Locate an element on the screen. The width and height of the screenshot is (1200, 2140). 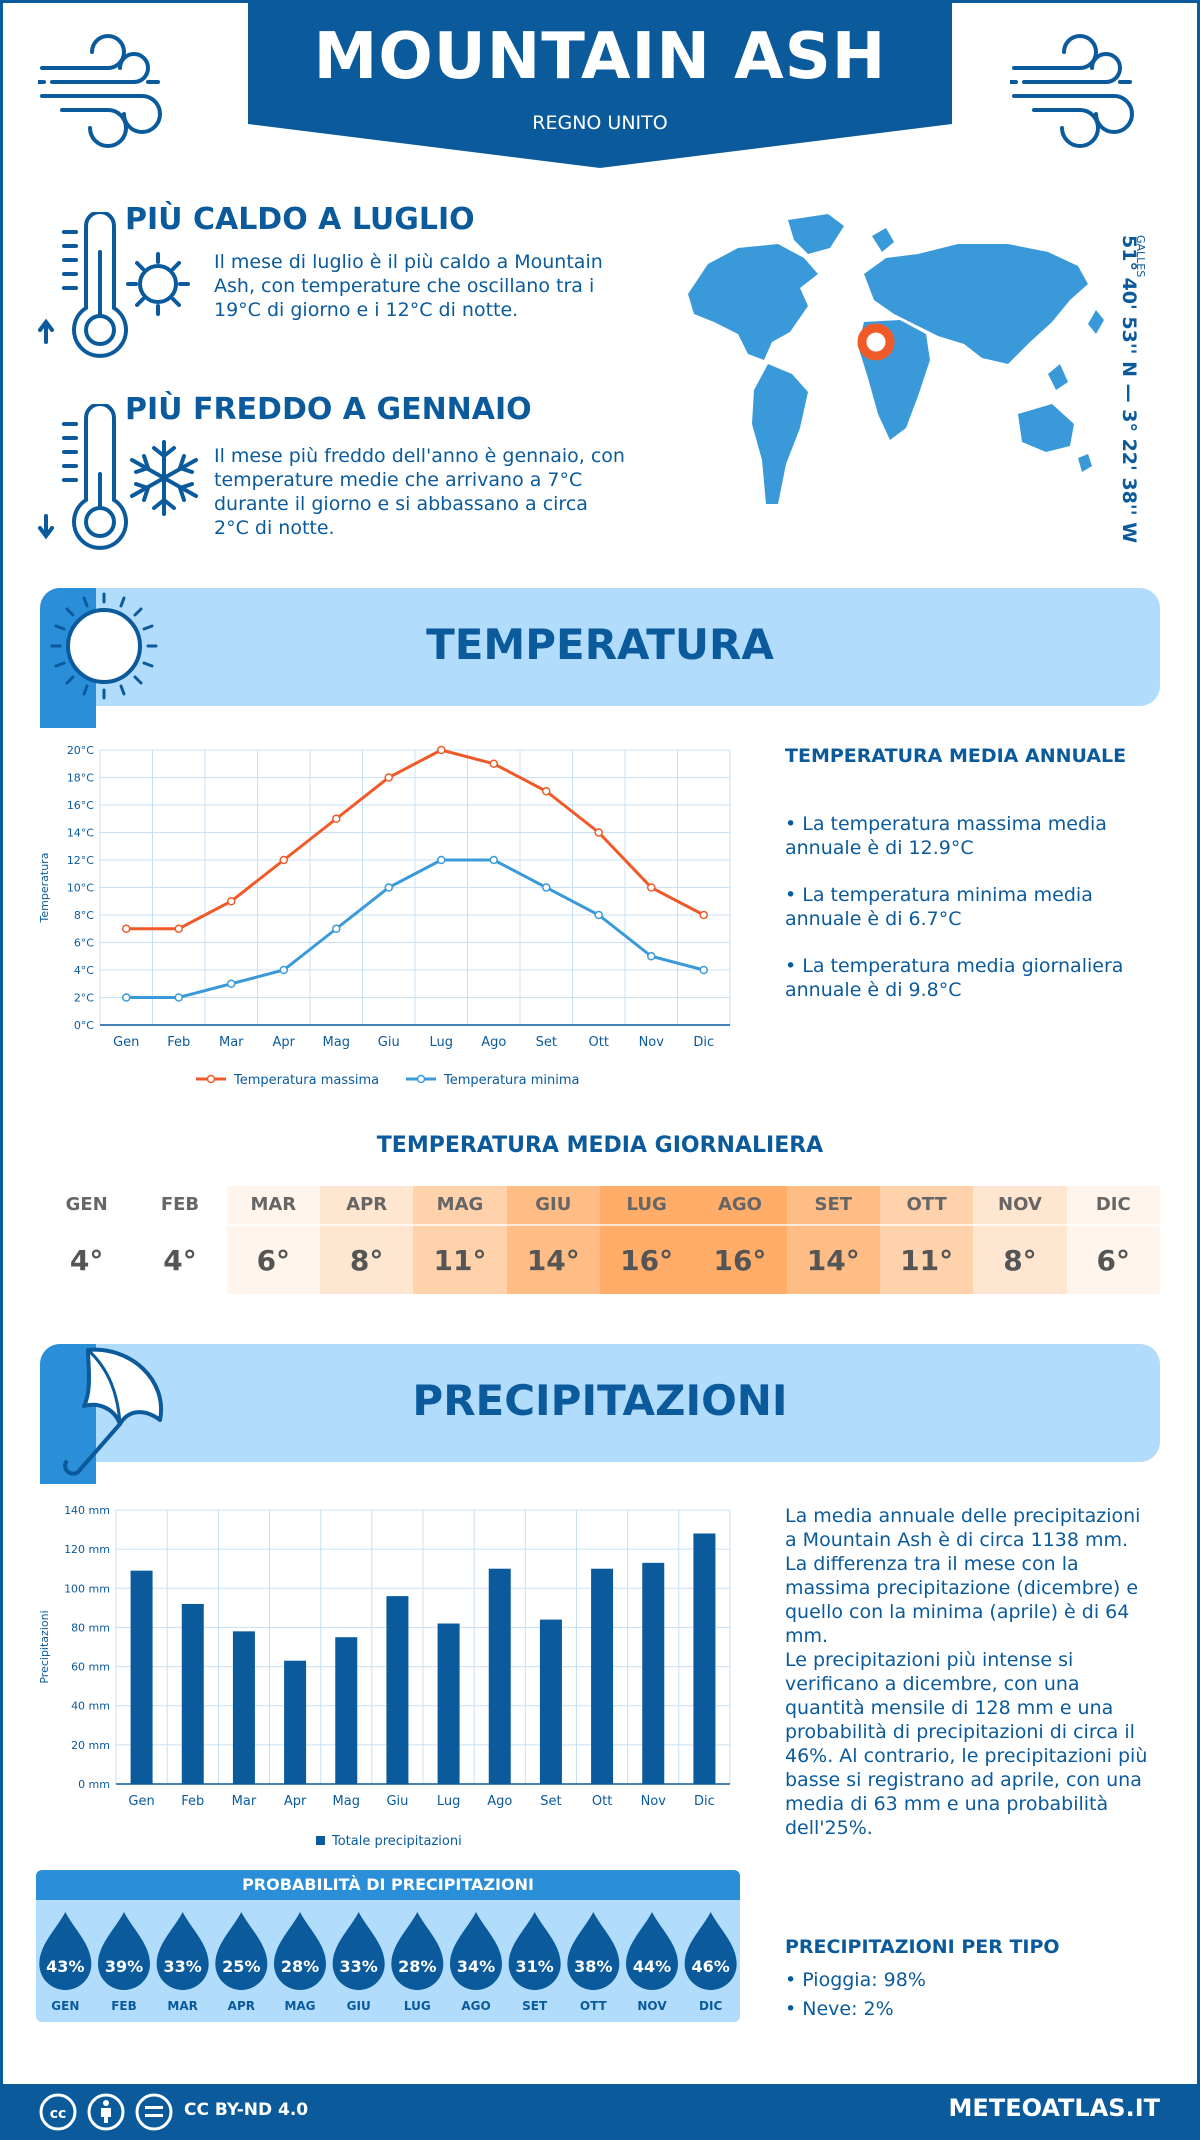
coldest-title: PIÙ FREDDO A GENNAIO is located at coordinates (328, 409).